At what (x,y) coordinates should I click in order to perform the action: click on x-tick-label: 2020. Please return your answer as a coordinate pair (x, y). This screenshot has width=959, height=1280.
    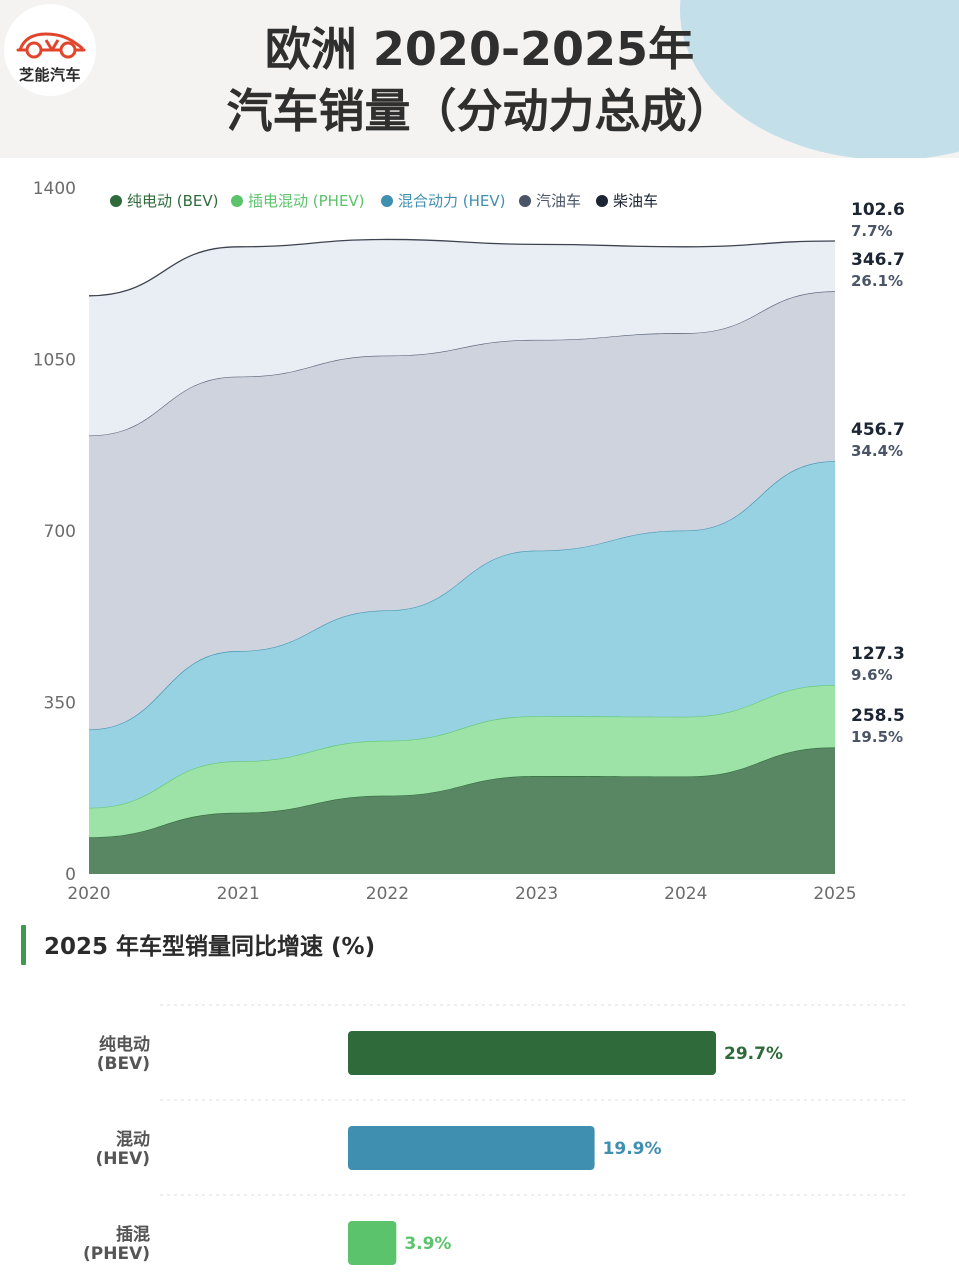
    Looking at the image, I should click on (88, 894).